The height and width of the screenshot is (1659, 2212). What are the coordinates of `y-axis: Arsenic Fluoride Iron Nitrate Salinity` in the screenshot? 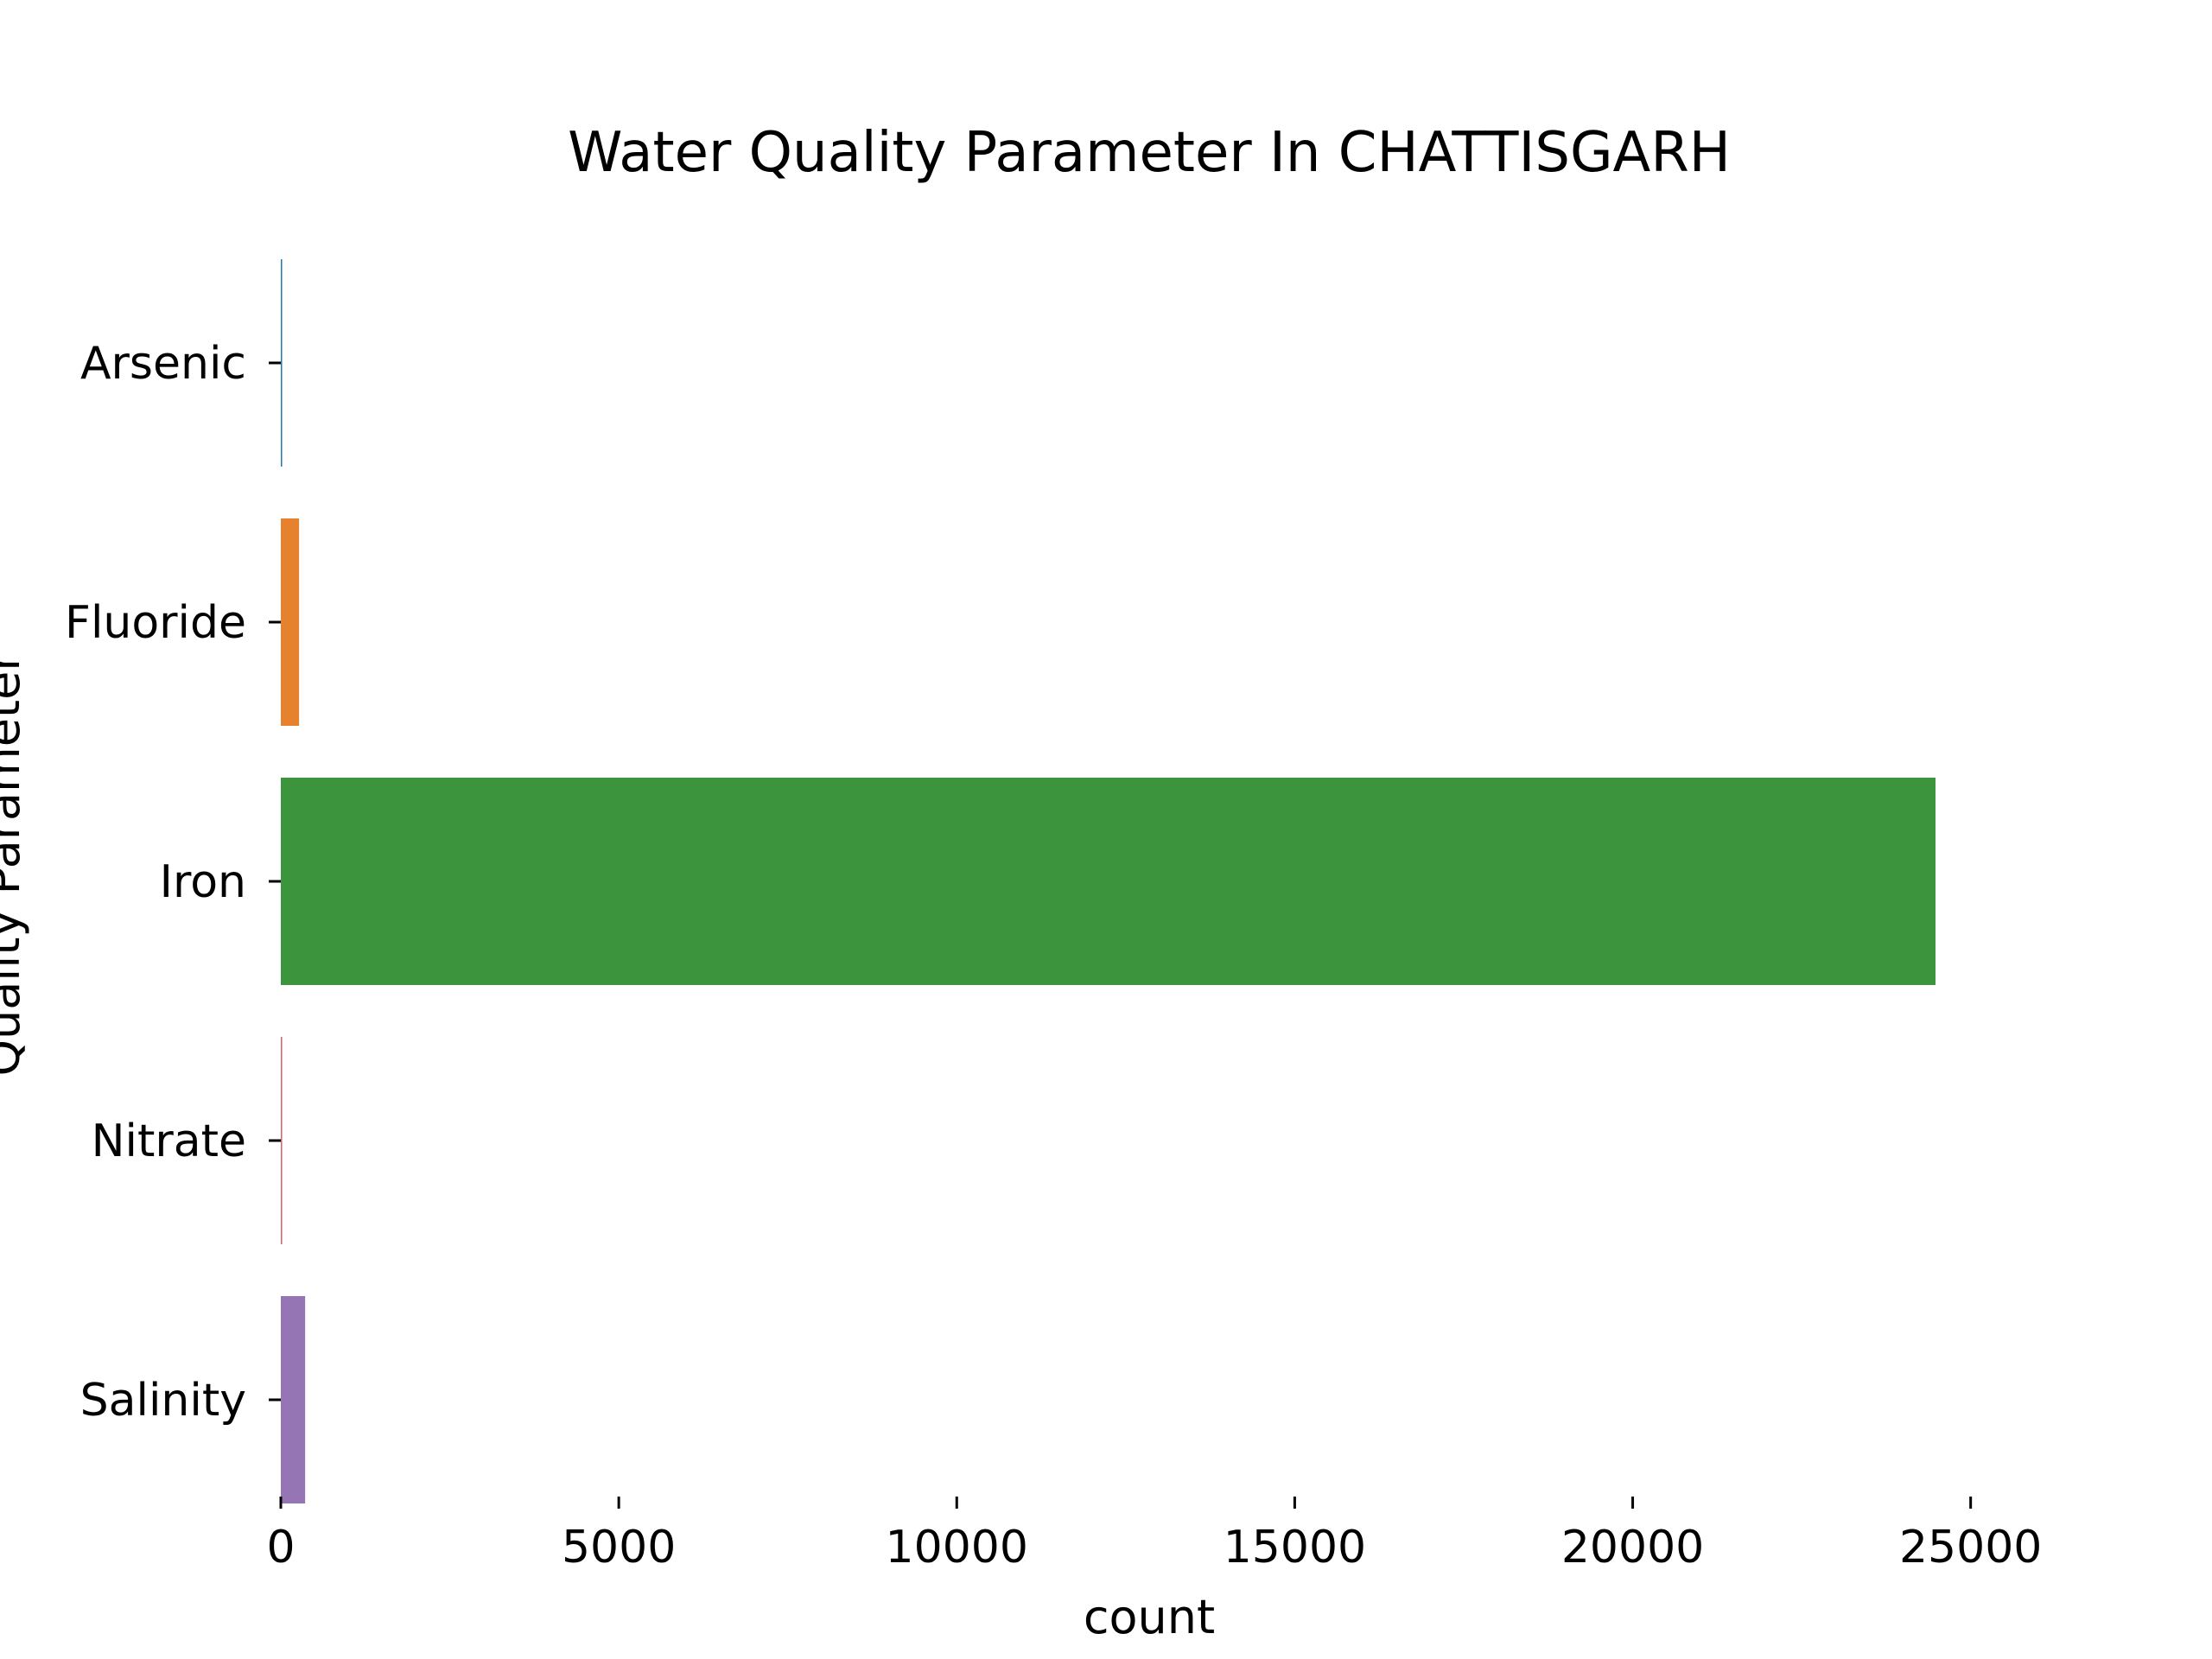 It's located at (173, 882).